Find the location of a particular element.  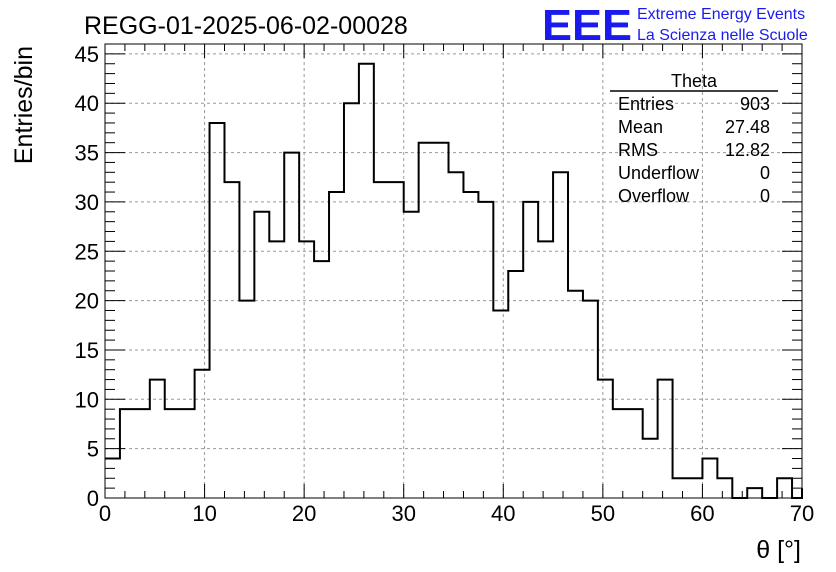

x-tick-label: 70 is located at coordinates (802, 513).